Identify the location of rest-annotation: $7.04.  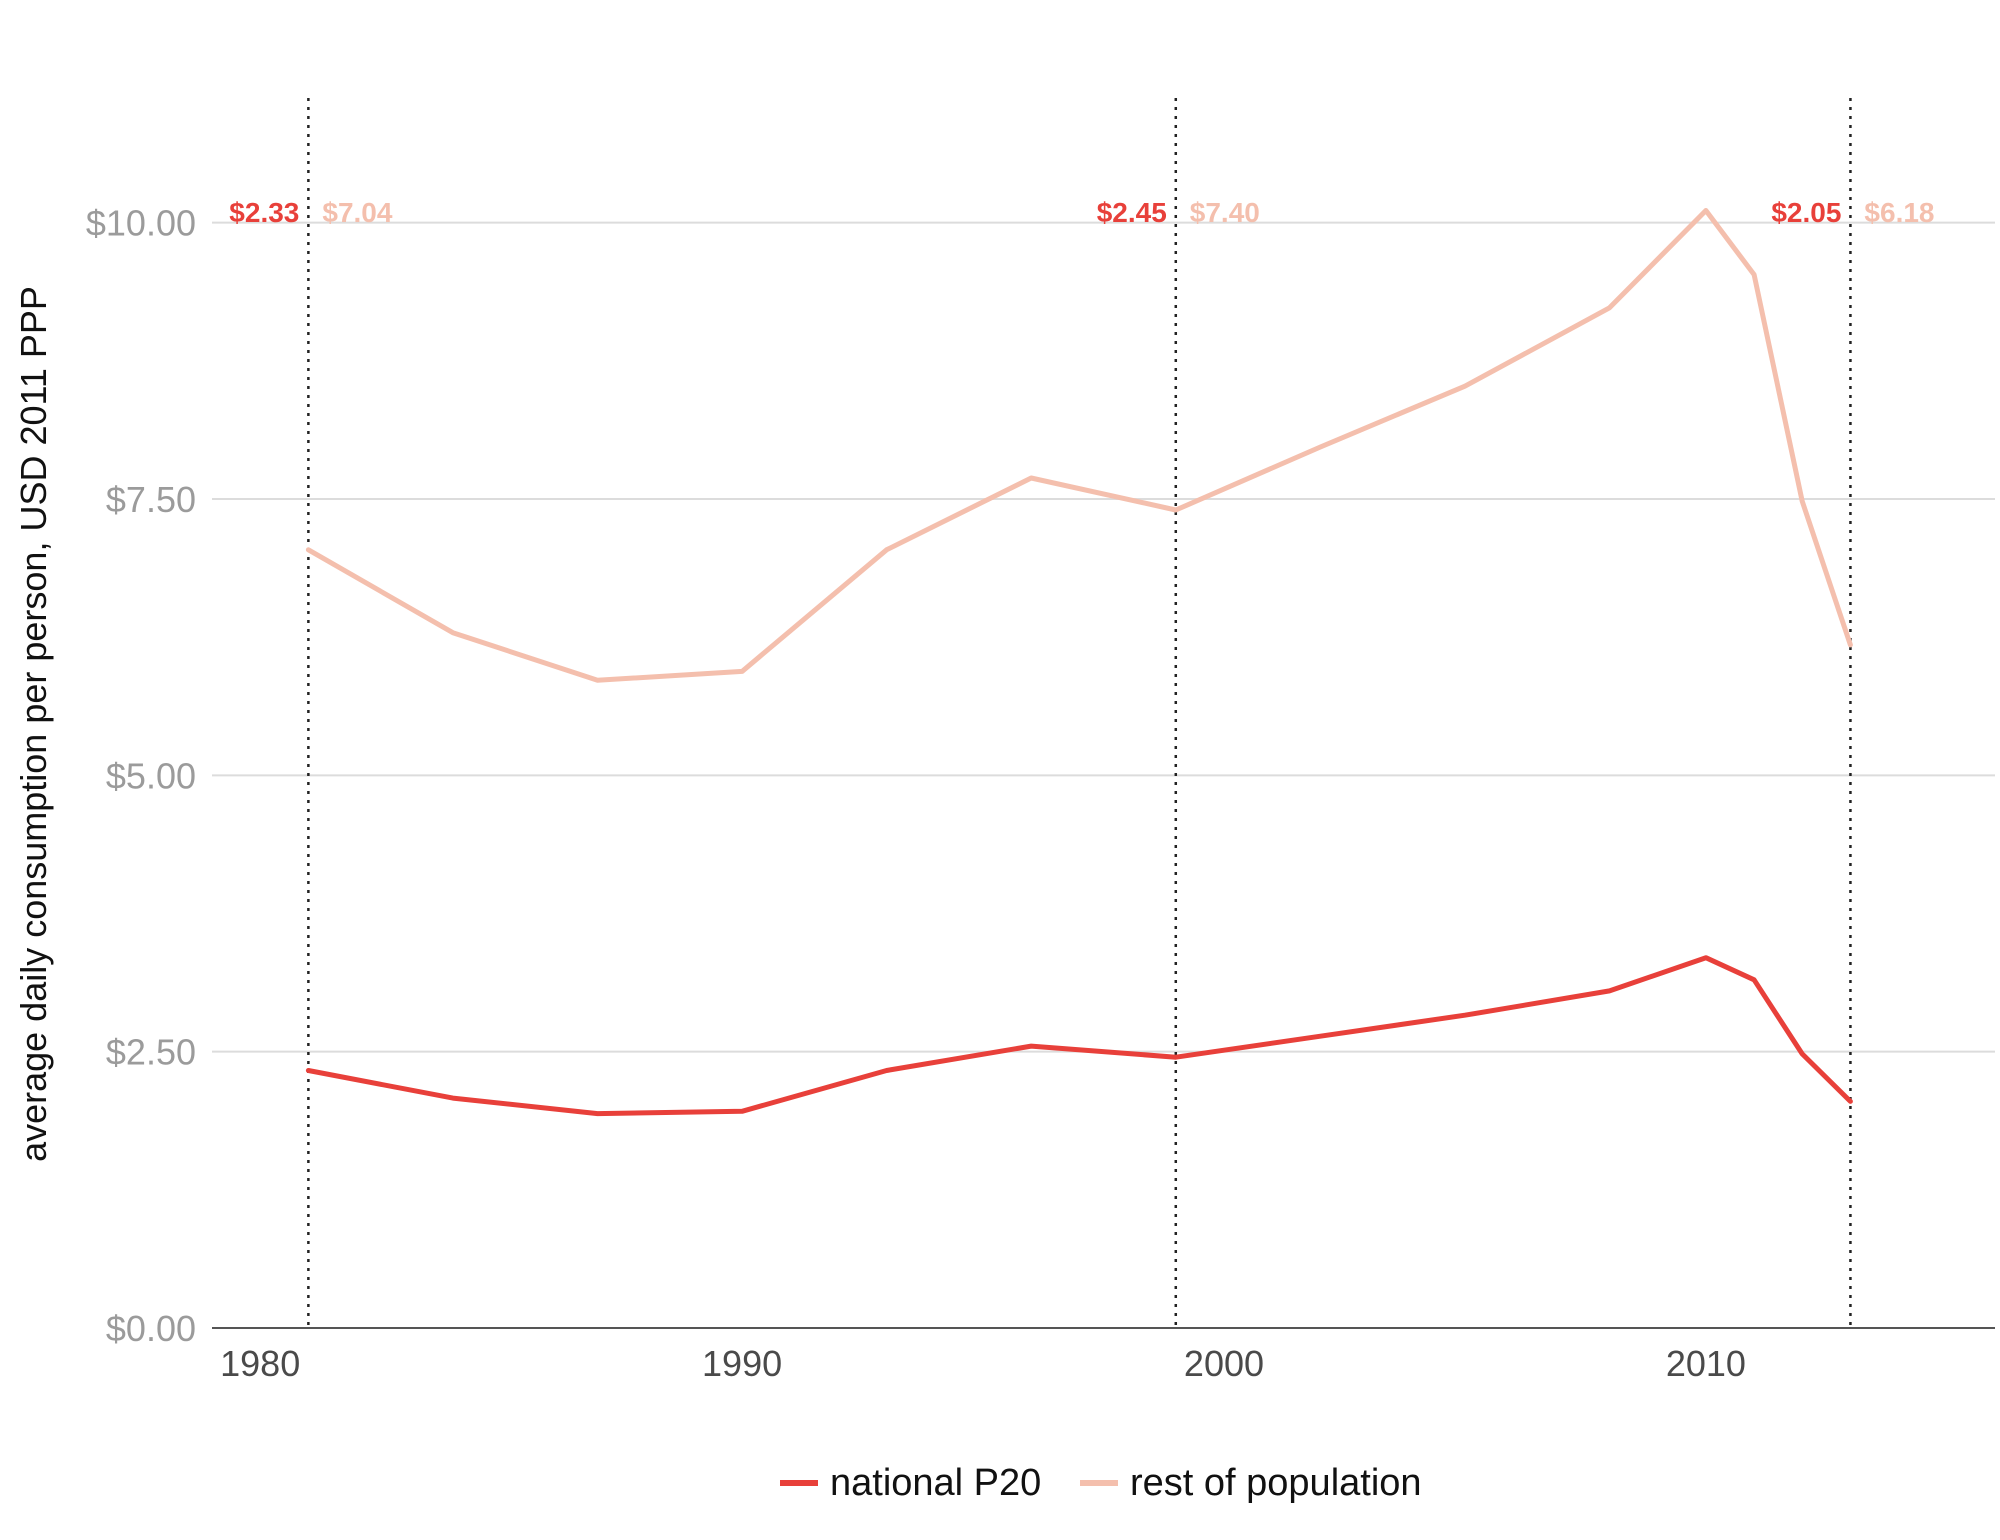
(357, 212).